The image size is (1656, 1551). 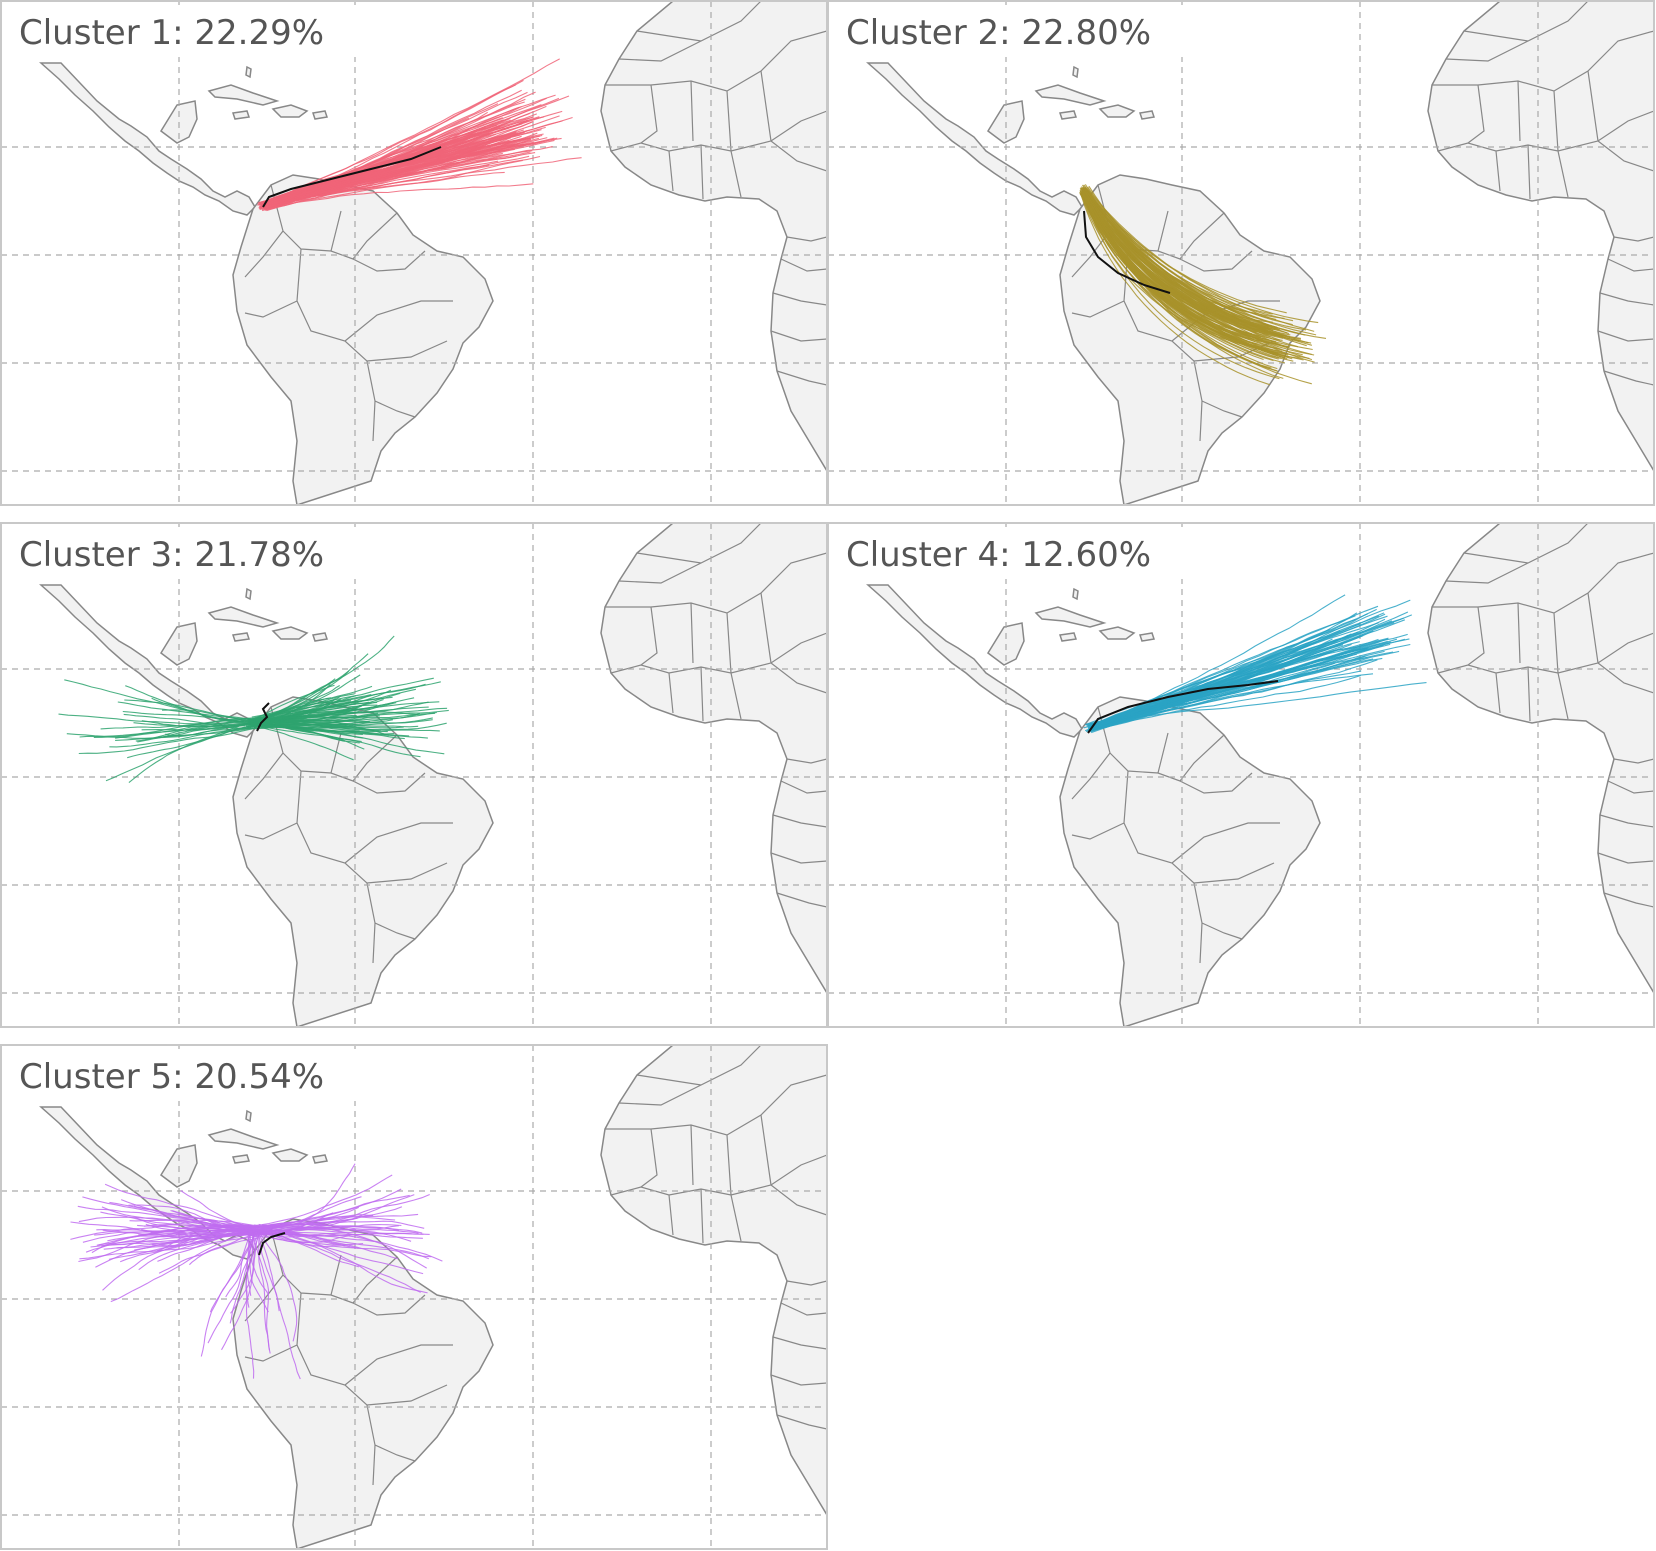 I want to click on cluster-2-trajectories, so click(x=1203, y=285).